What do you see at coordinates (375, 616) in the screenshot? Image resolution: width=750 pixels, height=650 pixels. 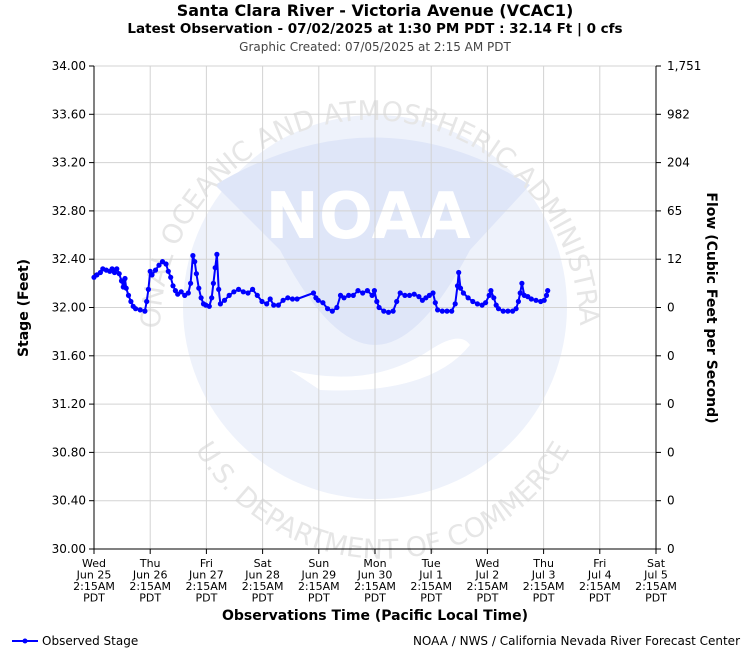 I see `x-axis-label: Observations Time (Pacific Local Time)` at bounding box center [375, 616].